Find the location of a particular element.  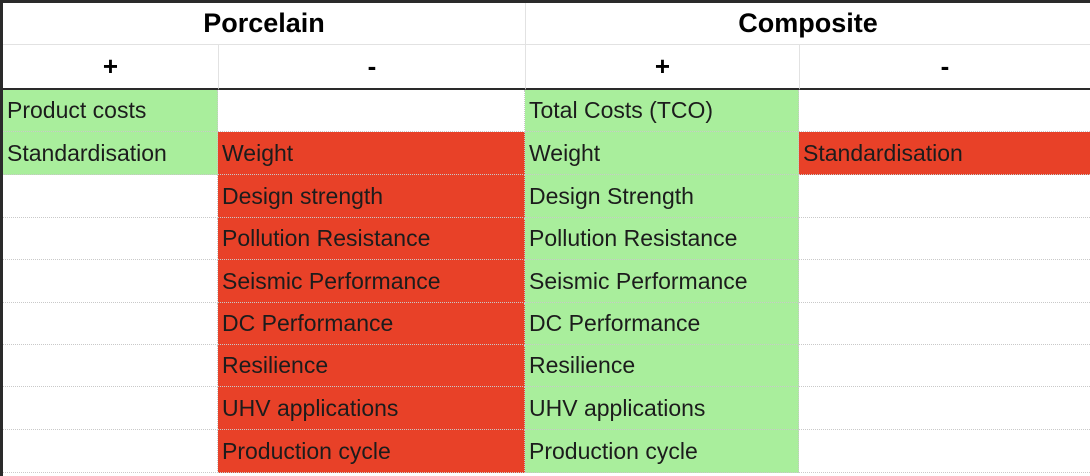

composite-minus-cell: Standardisation is located at coordinates (944, 153).